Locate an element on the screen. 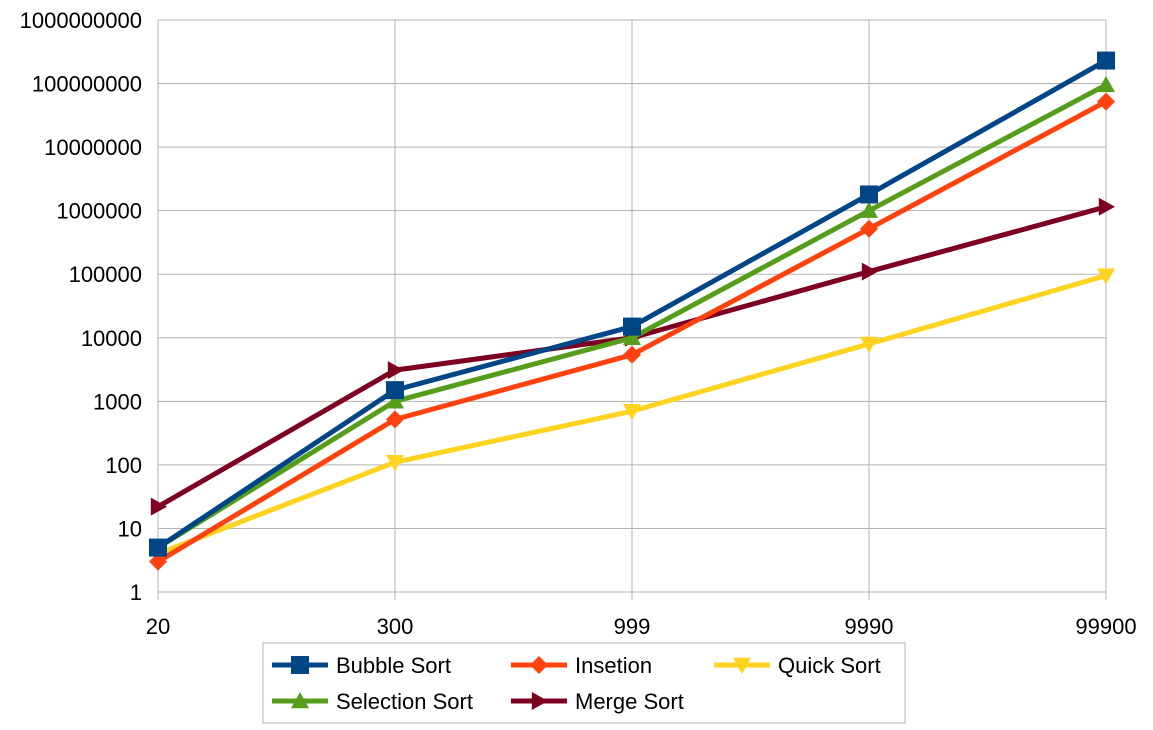  y-tick-label: 100000000 is located at coordinates (87, 84).